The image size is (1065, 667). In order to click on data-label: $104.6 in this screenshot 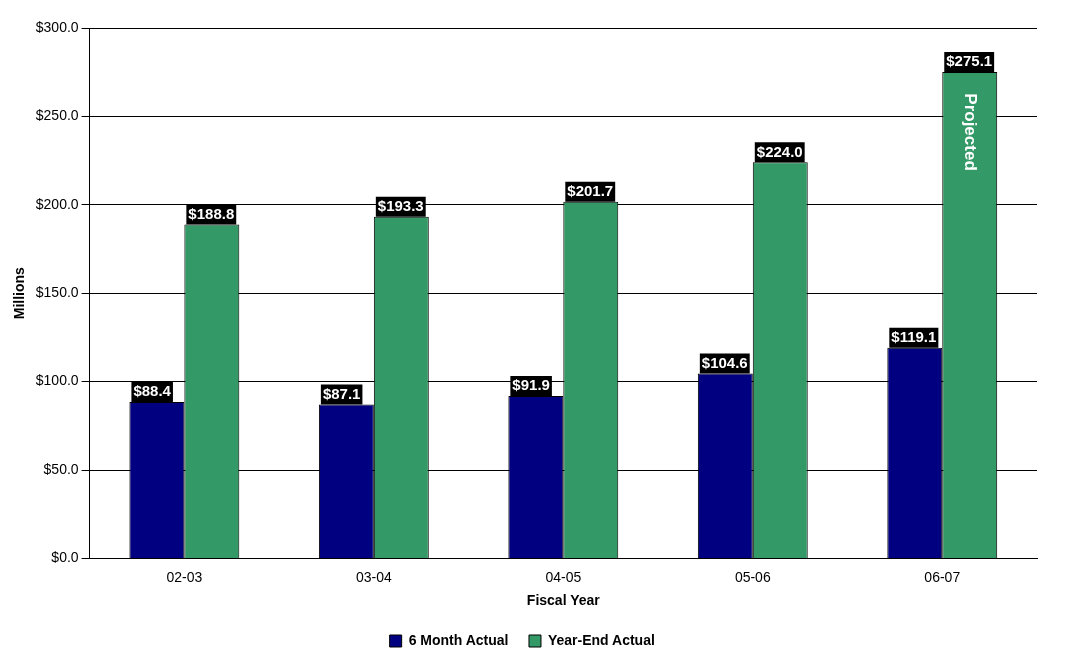, I will do `click(724, 362)`.